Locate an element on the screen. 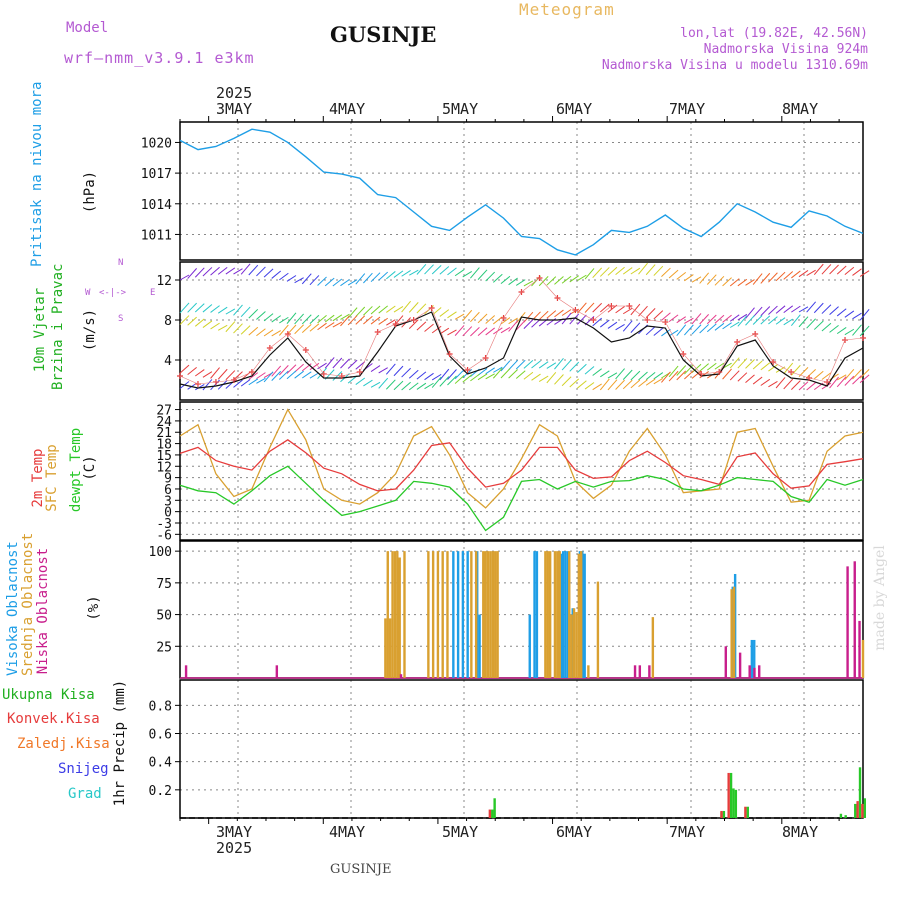 The height and width of the screenshot is (900, 900). y-tick-label: 25 is located at coordinates (164, 647).